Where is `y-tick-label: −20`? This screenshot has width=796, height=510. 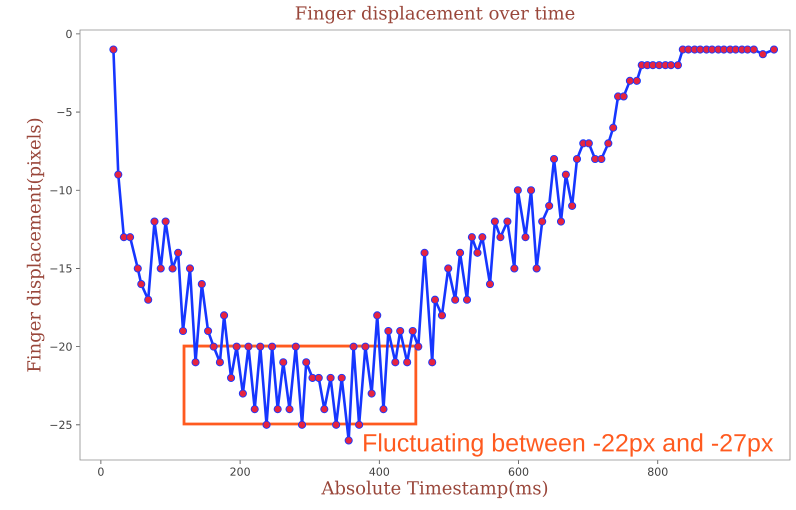
y-tick-label: −20 is located at coordinates (61, 346).